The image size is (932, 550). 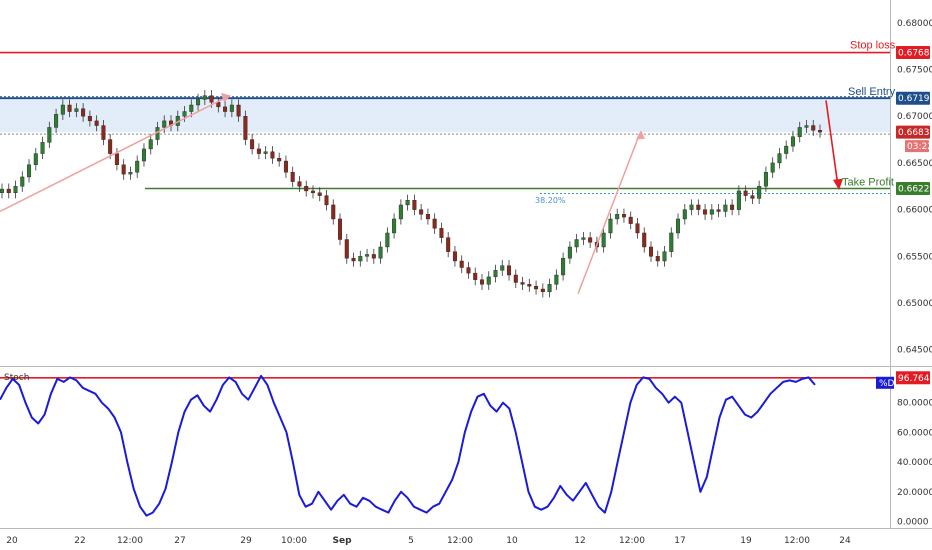 I want to click on current-price-tag: 0.66830, so click(x=915, y=133).